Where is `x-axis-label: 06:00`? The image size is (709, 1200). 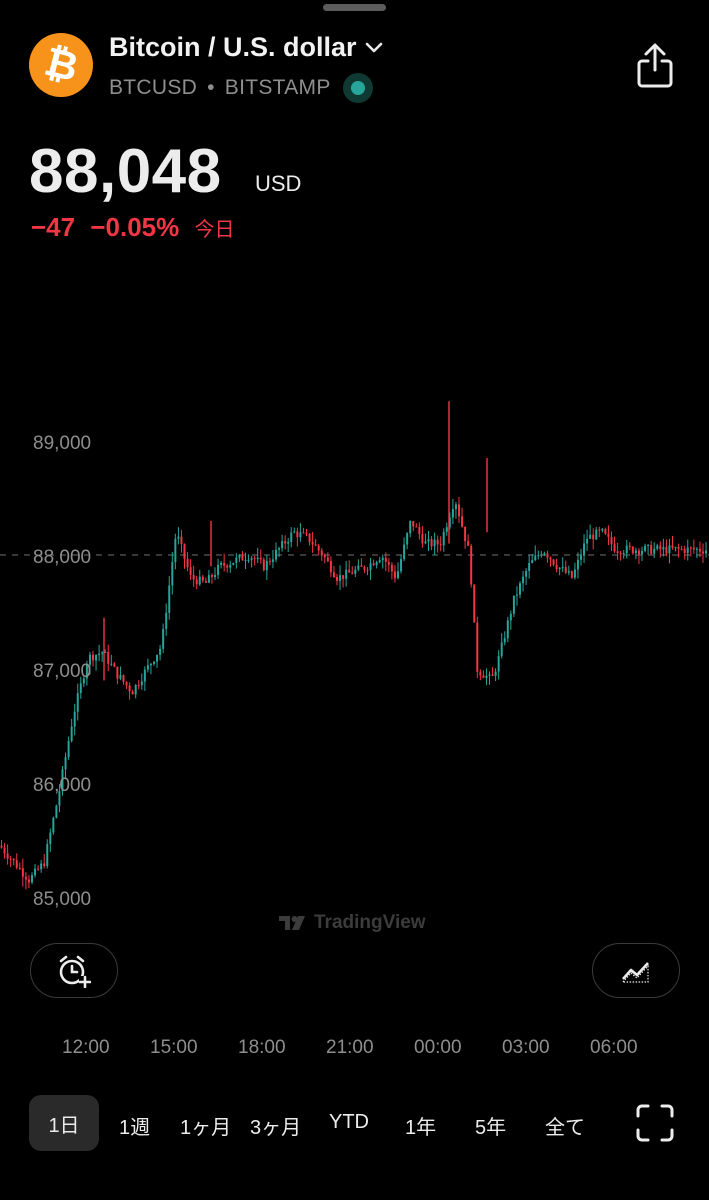 x-axis-label: 06:00 is located at coordinates (614, 1047).